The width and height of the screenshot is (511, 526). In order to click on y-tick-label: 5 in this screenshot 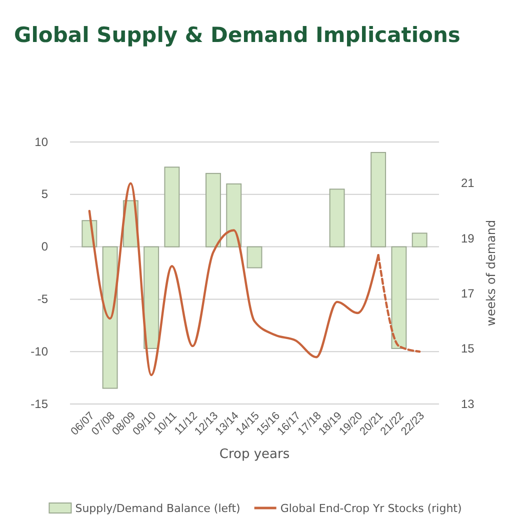, I will do `click(44, 194)`.